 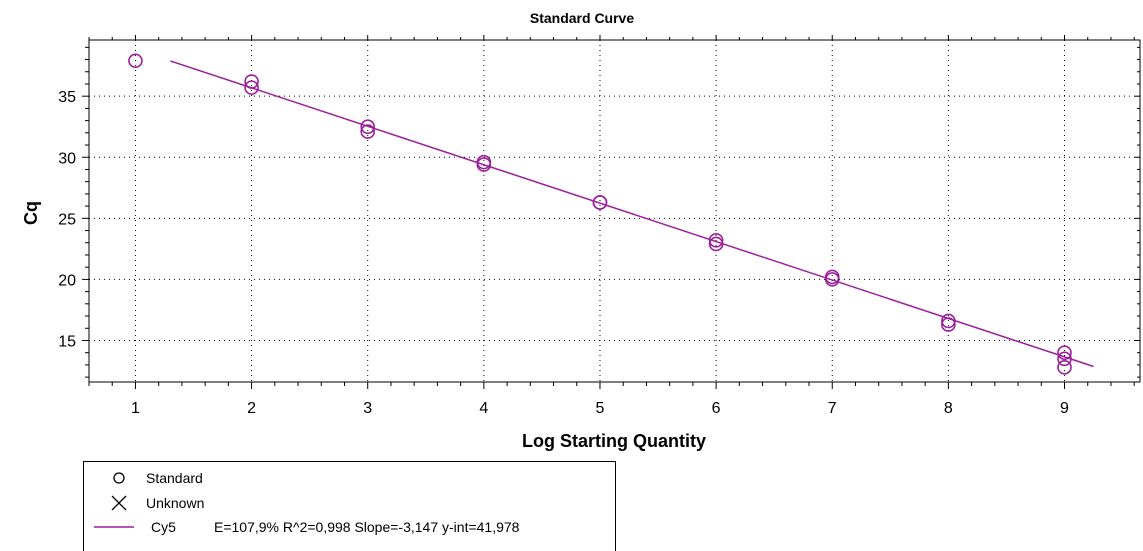 I want to click on y-axis-label: Cq, so click(x=31, y=213).